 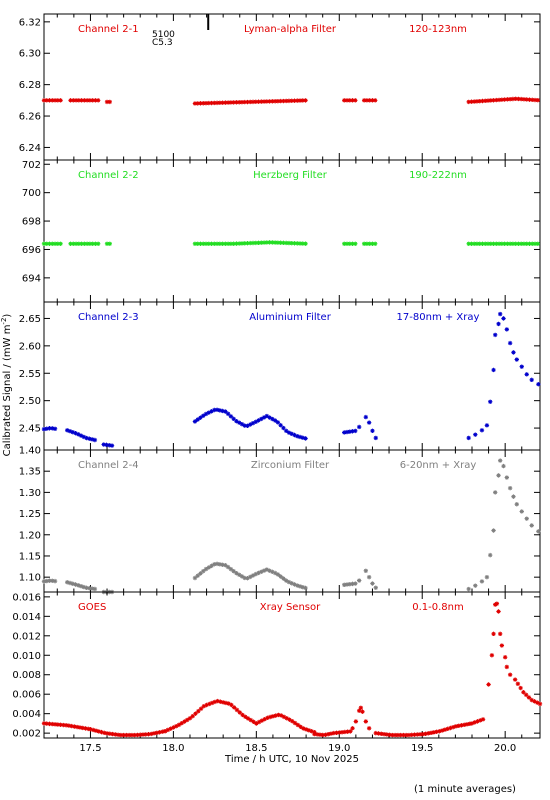 I want to click on y-tick-label: 694, so click(x=31, y=278).